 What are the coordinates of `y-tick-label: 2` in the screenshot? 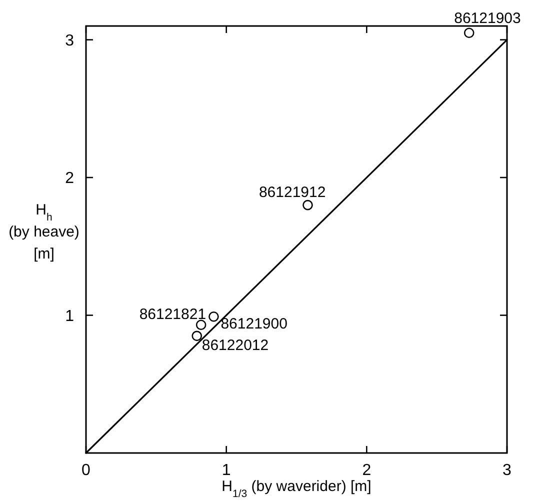 It's located at (69, 179).